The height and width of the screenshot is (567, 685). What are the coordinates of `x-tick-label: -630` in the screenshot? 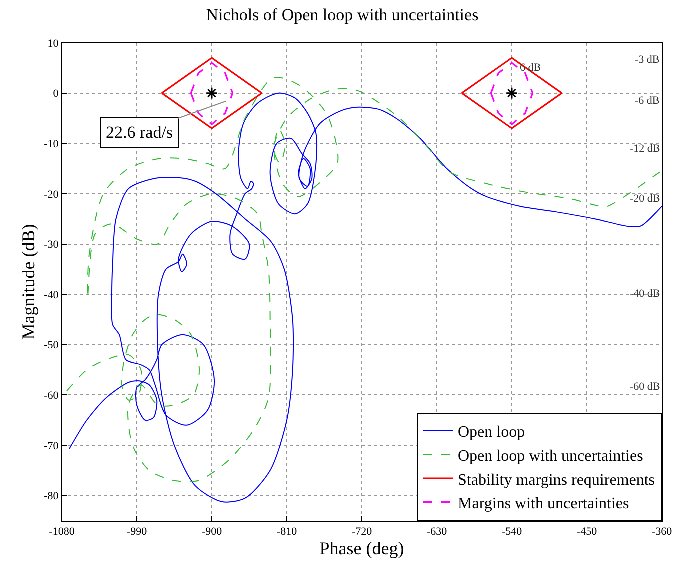 It's located at (437, 532).